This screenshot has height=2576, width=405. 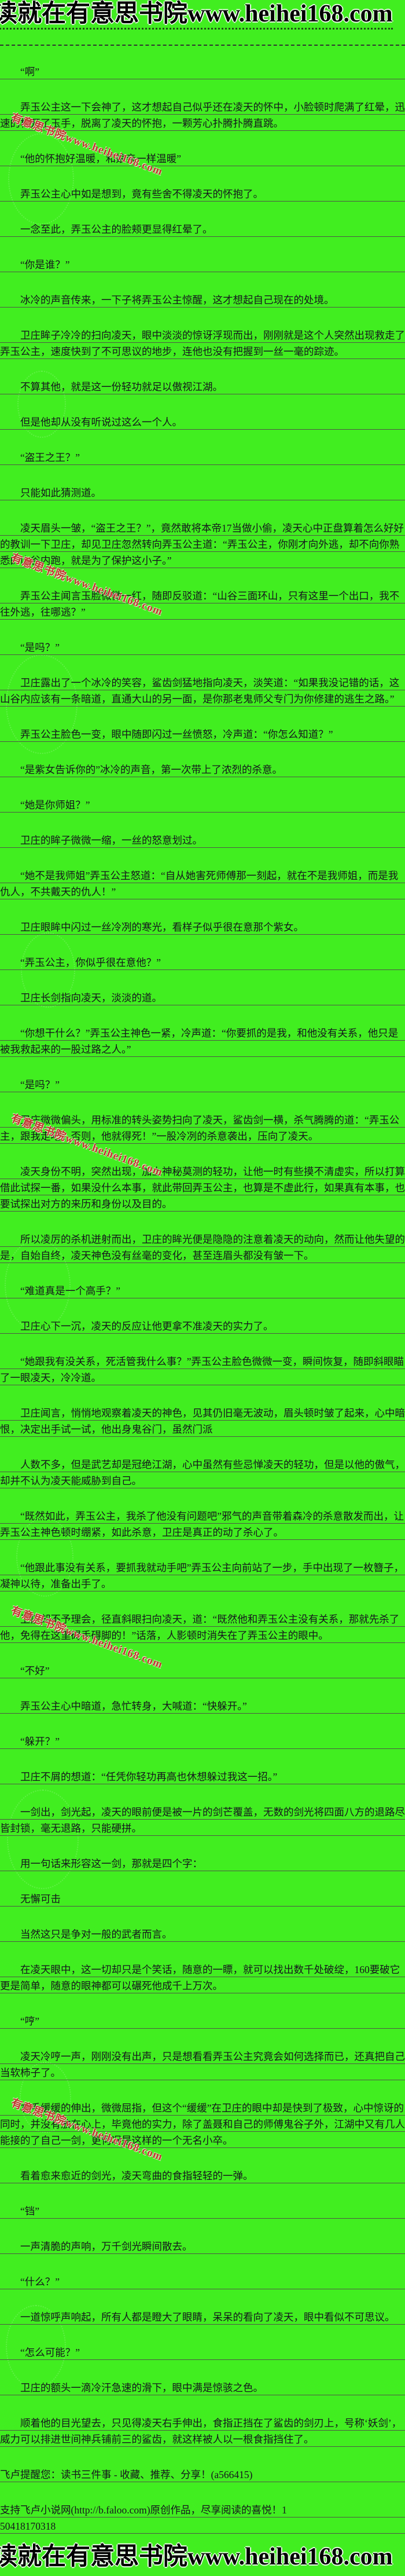 I want to click on paragraph: “铛”, so click(x=203, y=2211).